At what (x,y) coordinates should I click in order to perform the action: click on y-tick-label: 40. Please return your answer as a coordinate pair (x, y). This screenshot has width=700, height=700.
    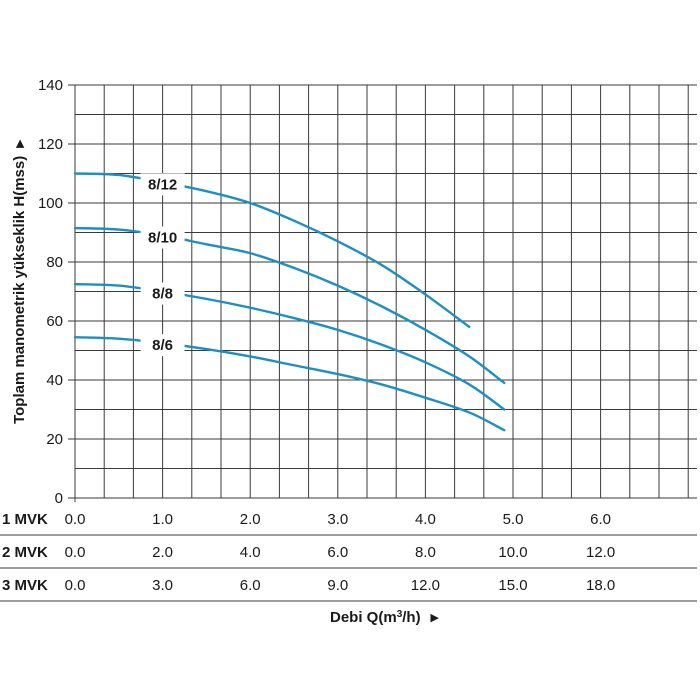
    Looking at the image, I should click on (54, 380).